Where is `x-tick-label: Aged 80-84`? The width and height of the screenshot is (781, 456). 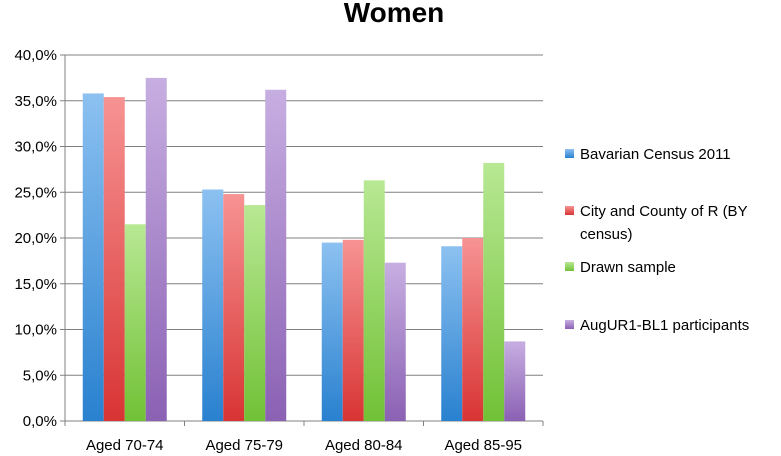 x-tick-label: Aged 80-84 is located at coordinates (364, 445).